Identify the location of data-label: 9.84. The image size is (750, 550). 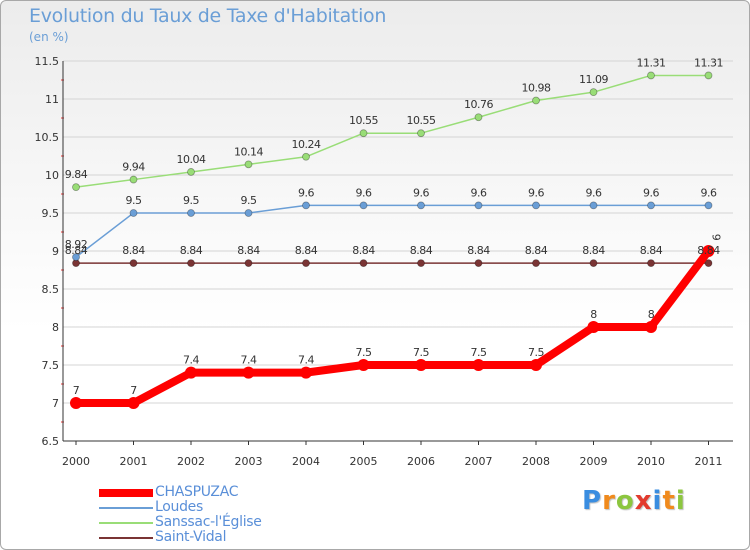
(76, 174).